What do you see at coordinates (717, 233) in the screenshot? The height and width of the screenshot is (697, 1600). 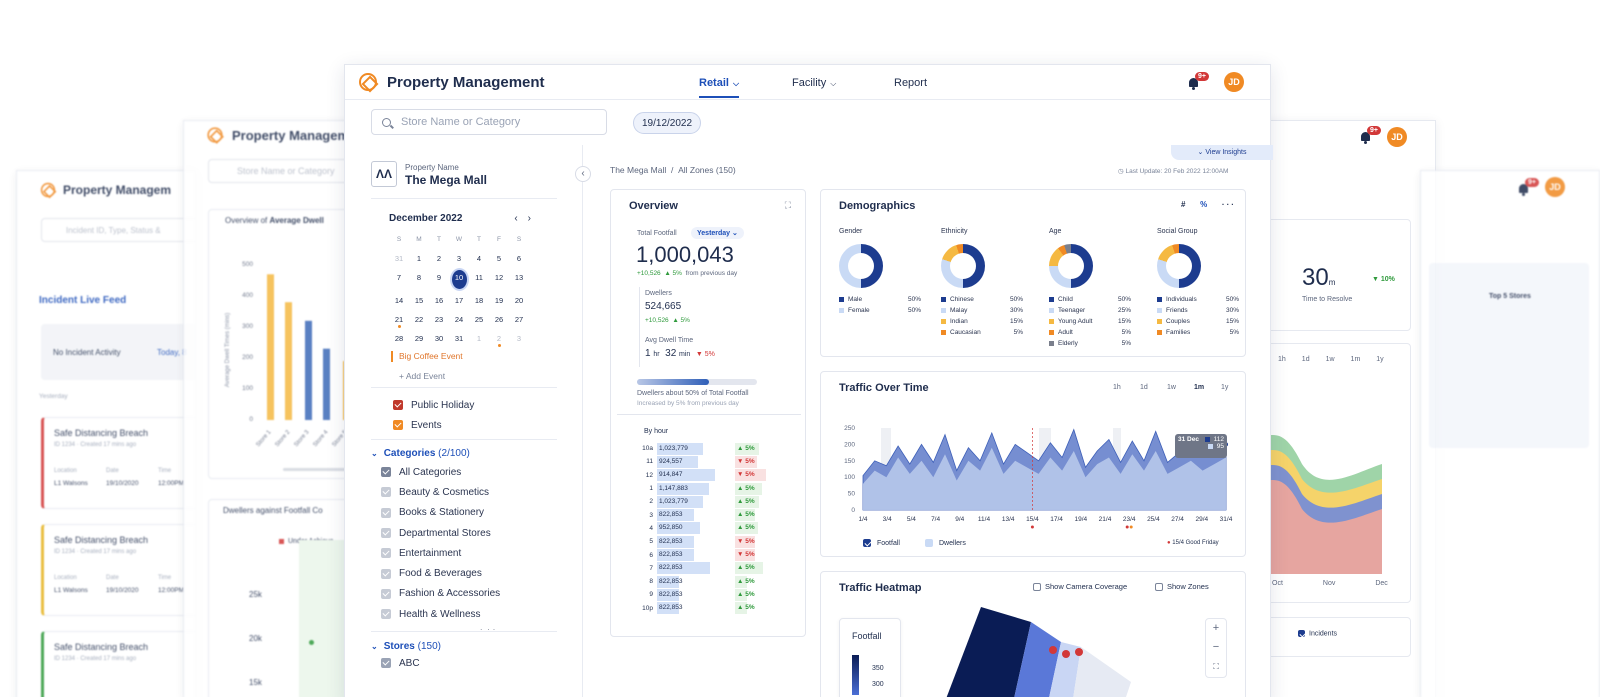 I see `period-select: Yesterday ⌄` at bounding box center [717, 233].